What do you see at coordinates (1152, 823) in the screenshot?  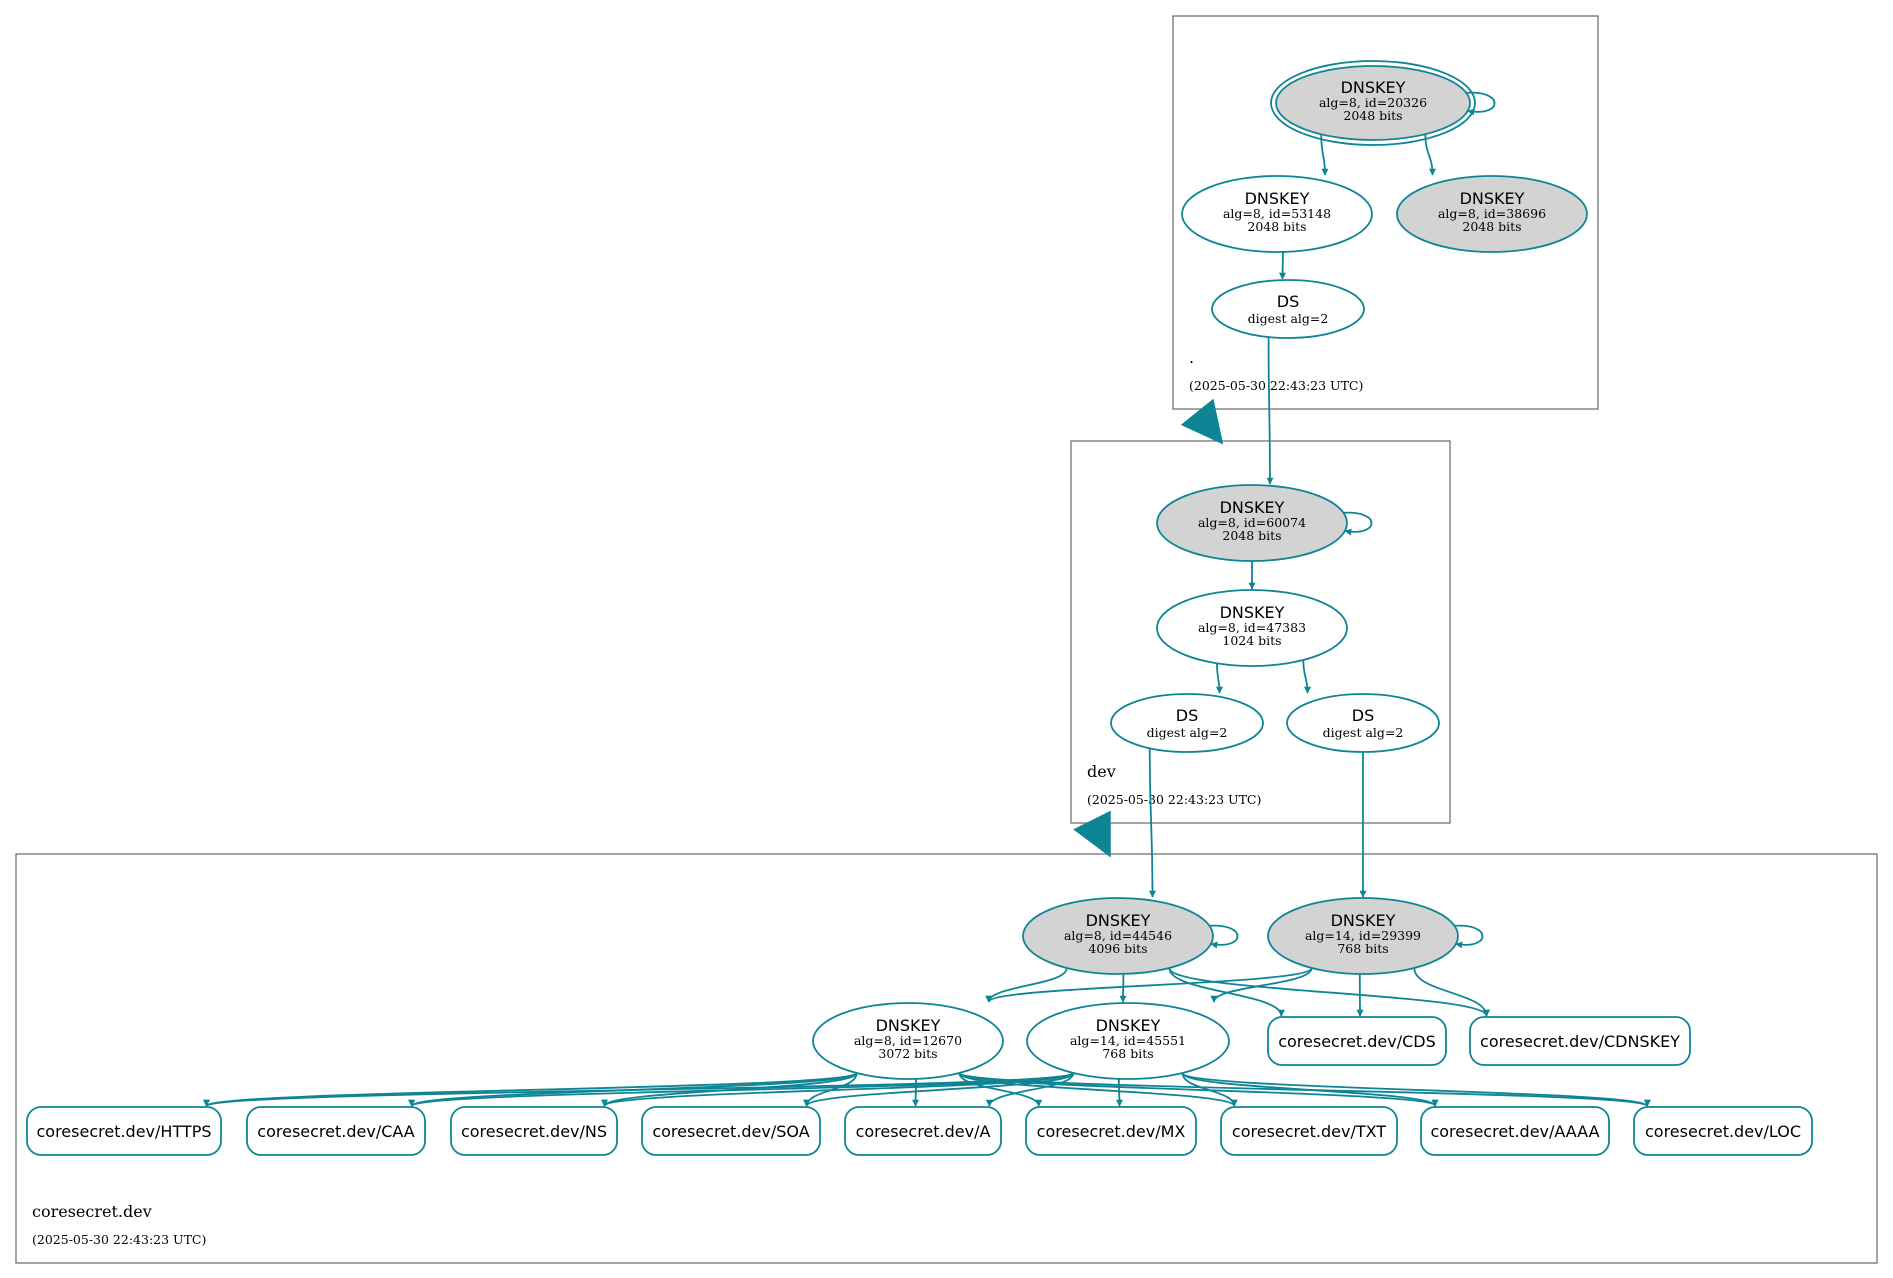 I see `edge-dsdev1-k44546` at bounding box center [1152, 823].